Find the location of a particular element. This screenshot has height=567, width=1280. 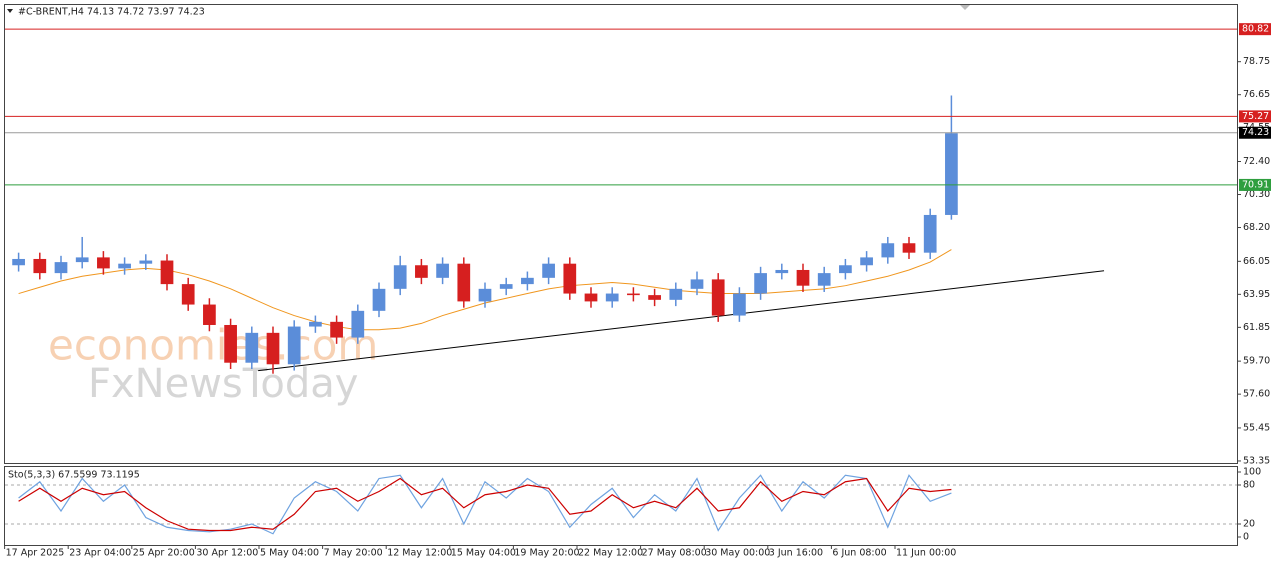

price-level-label: 74.23 is located at coordinates (1255, 132).